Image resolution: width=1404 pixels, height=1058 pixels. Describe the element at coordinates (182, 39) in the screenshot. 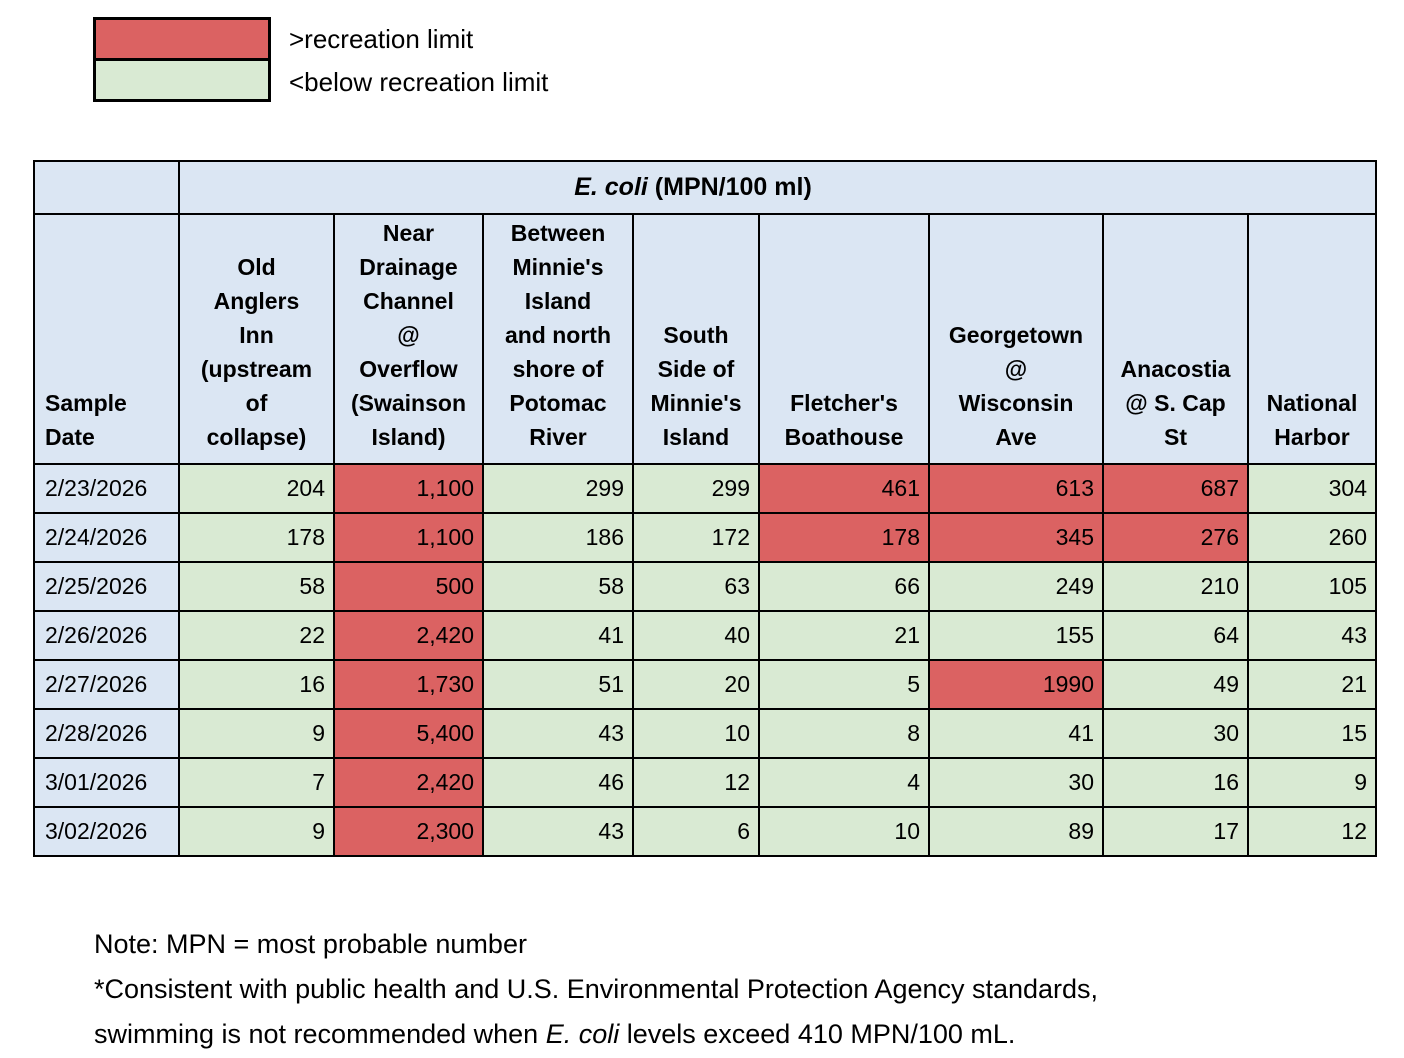

I see `above-limit-swatch` at that location.